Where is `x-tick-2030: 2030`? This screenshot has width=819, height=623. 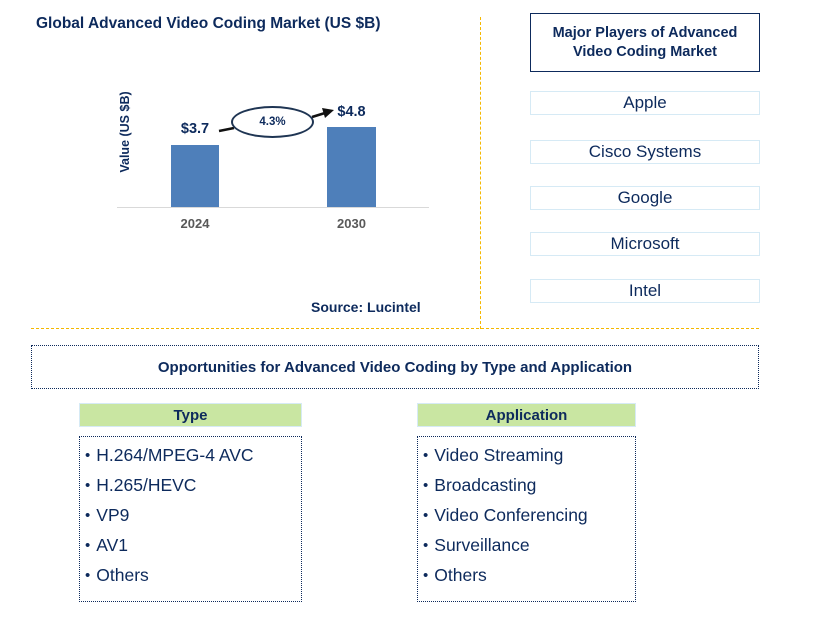 x-tick-2030: 2030 is located at coordinates (351, 223).